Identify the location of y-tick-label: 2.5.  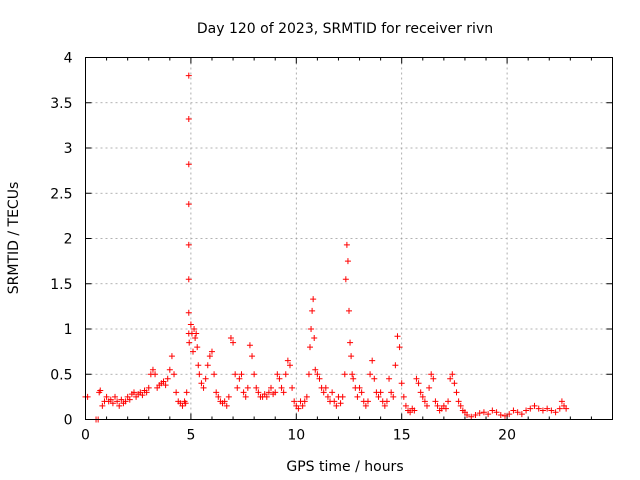
(61, 194).